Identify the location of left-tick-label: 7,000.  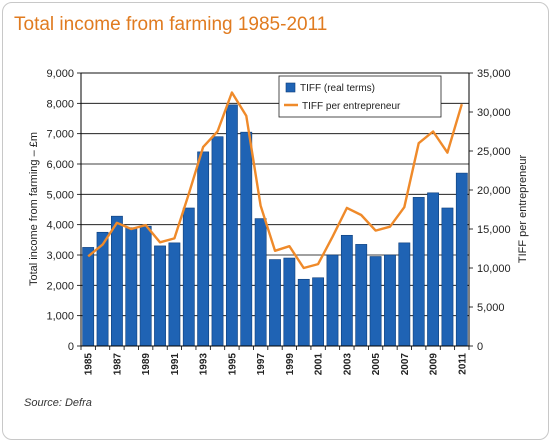
(60, 135).